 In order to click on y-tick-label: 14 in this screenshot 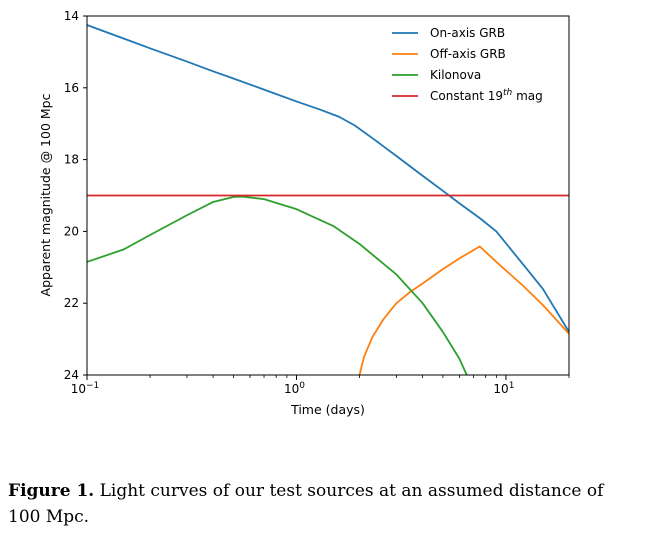, I will do `click(71, 16)`.